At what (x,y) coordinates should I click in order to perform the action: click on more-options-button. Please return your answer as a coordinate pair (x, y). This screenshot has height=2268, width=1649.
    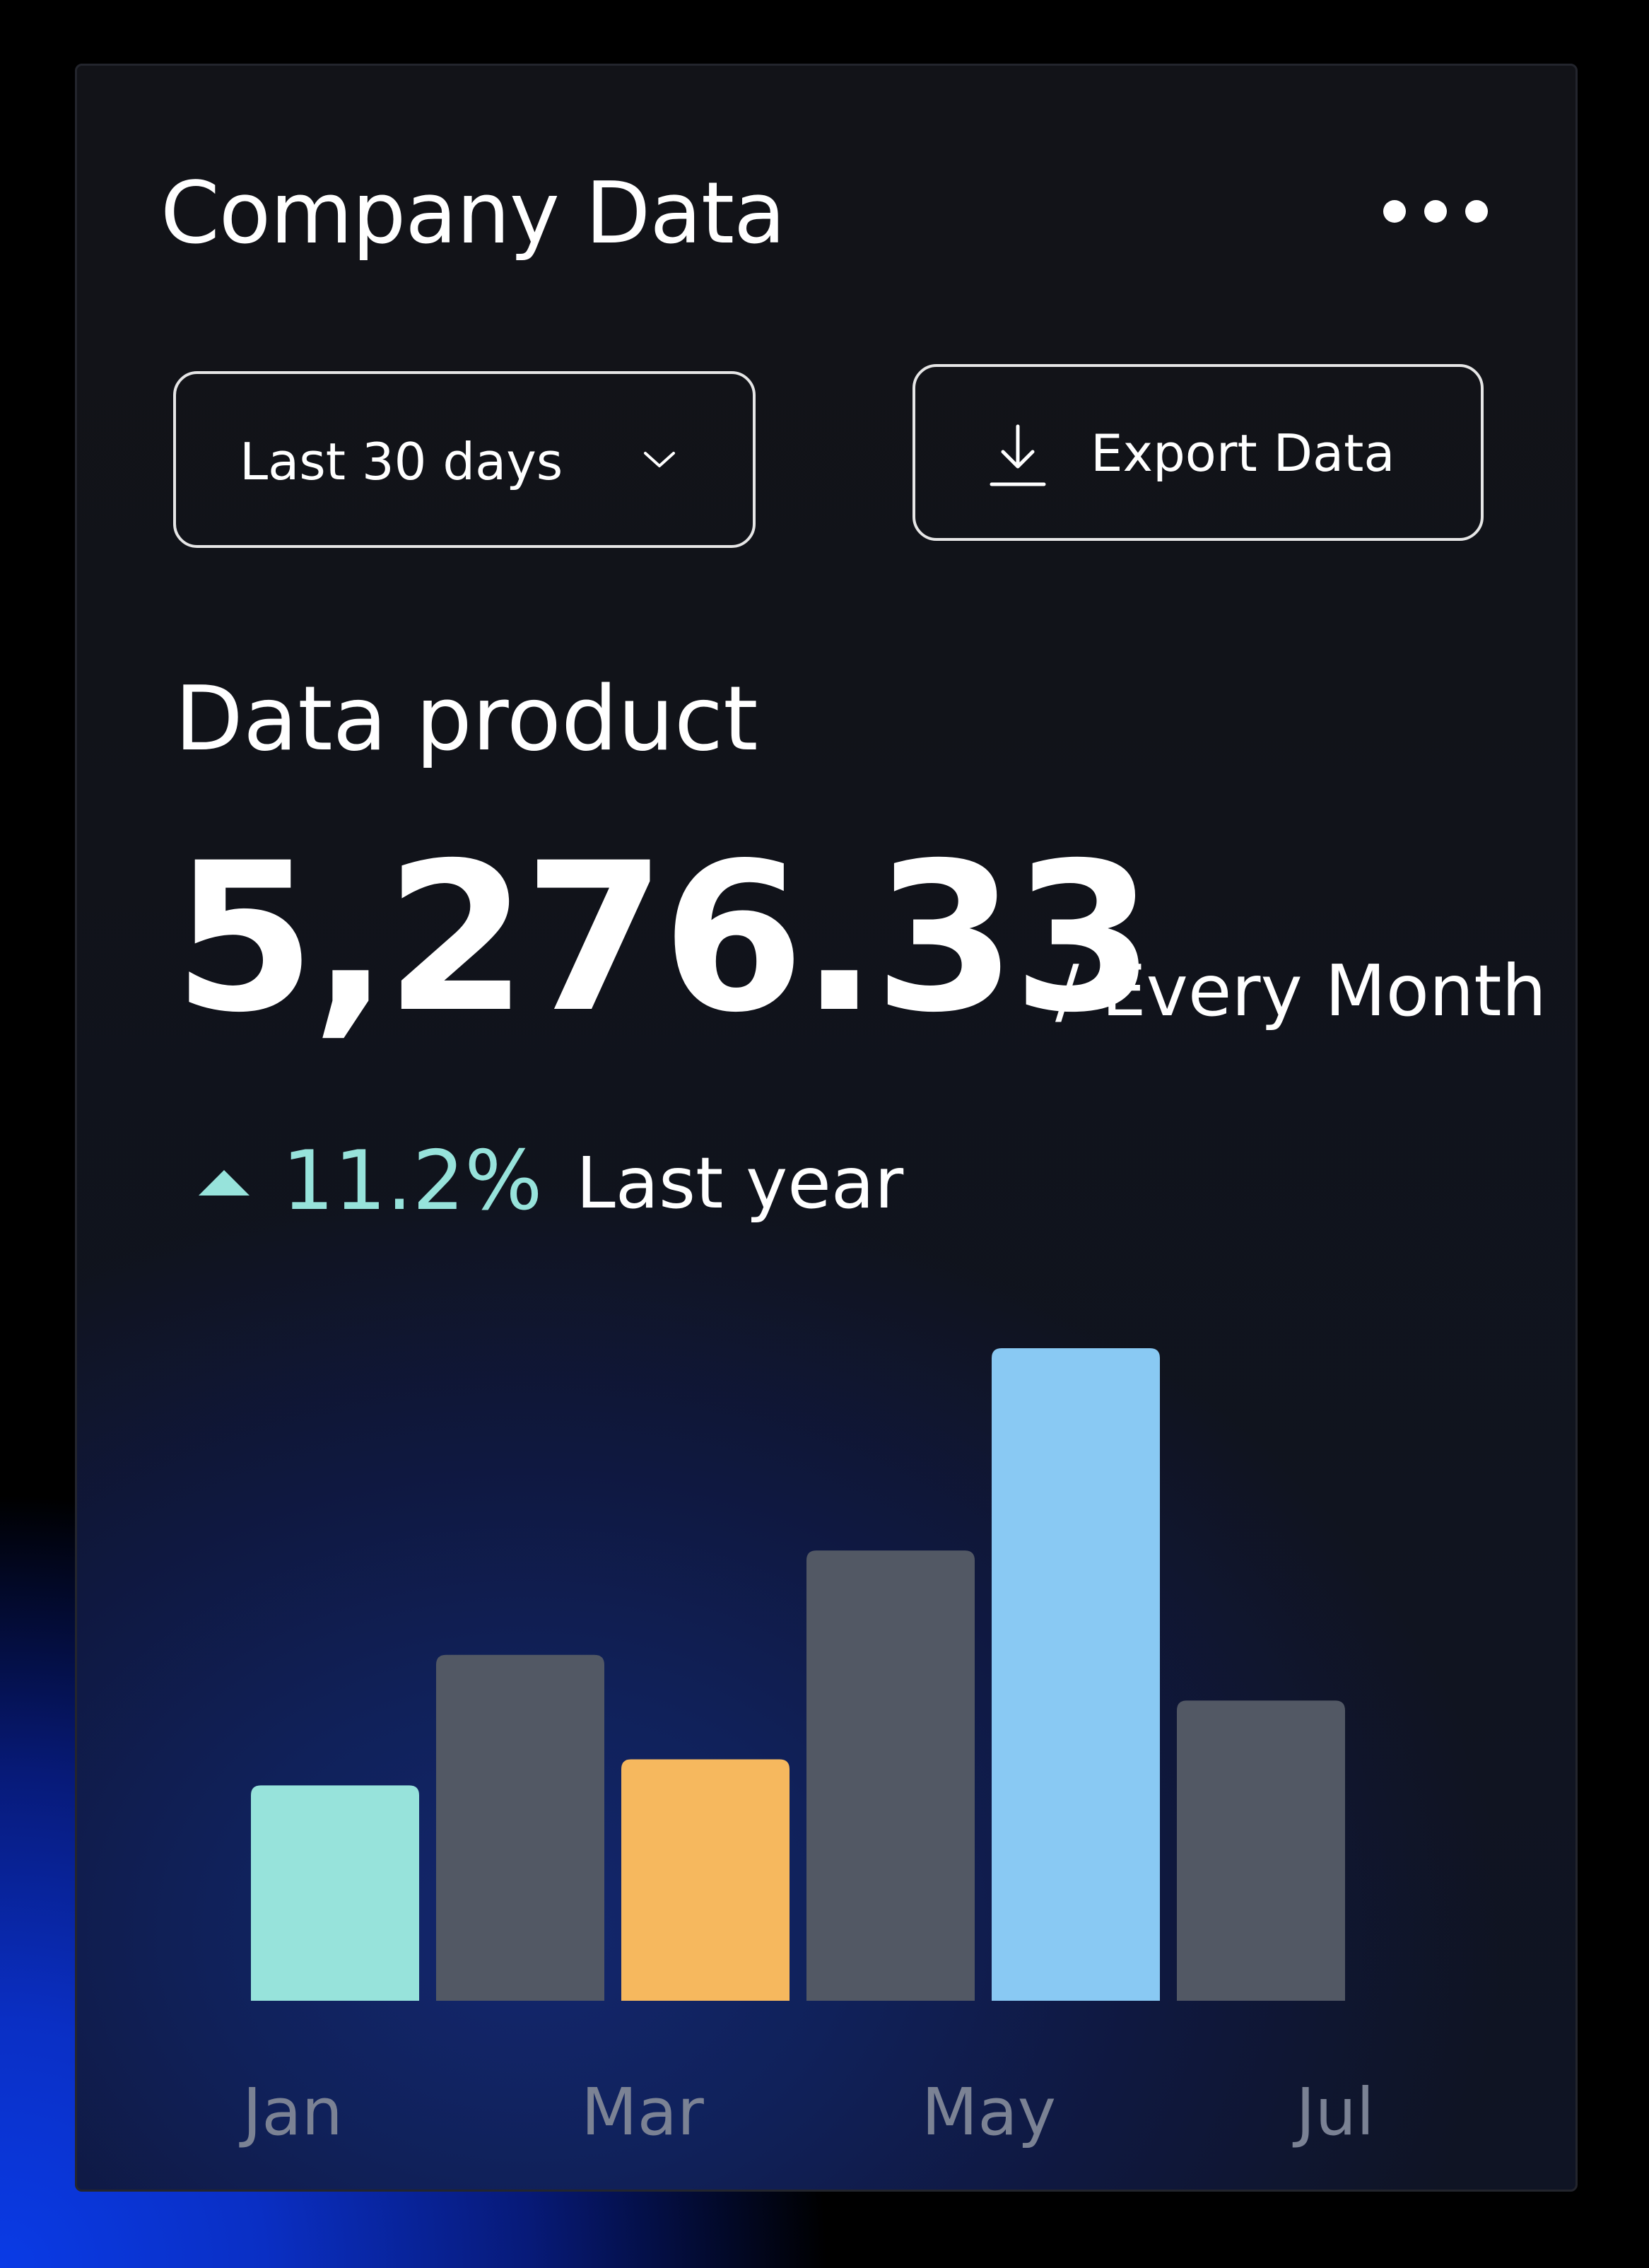
    Looking at the image, I should click on (1438, 217).